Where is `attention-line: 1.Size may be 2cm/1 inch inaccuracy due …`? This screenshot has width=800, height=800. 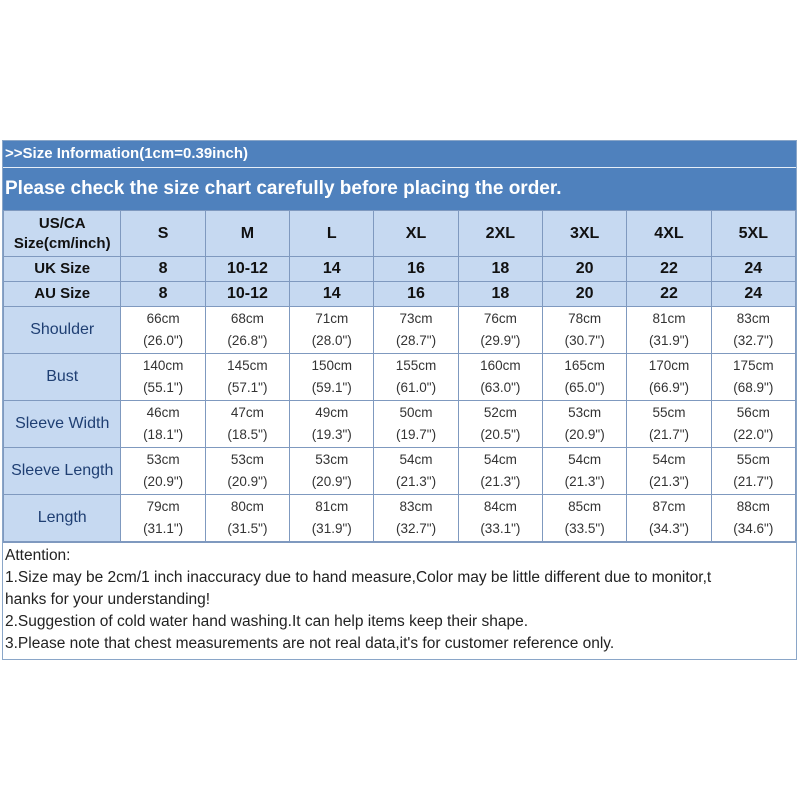 attention-line: 1.Size may be 2cm/1 inch inaccuracy due … is located at coordinates (358, 577).